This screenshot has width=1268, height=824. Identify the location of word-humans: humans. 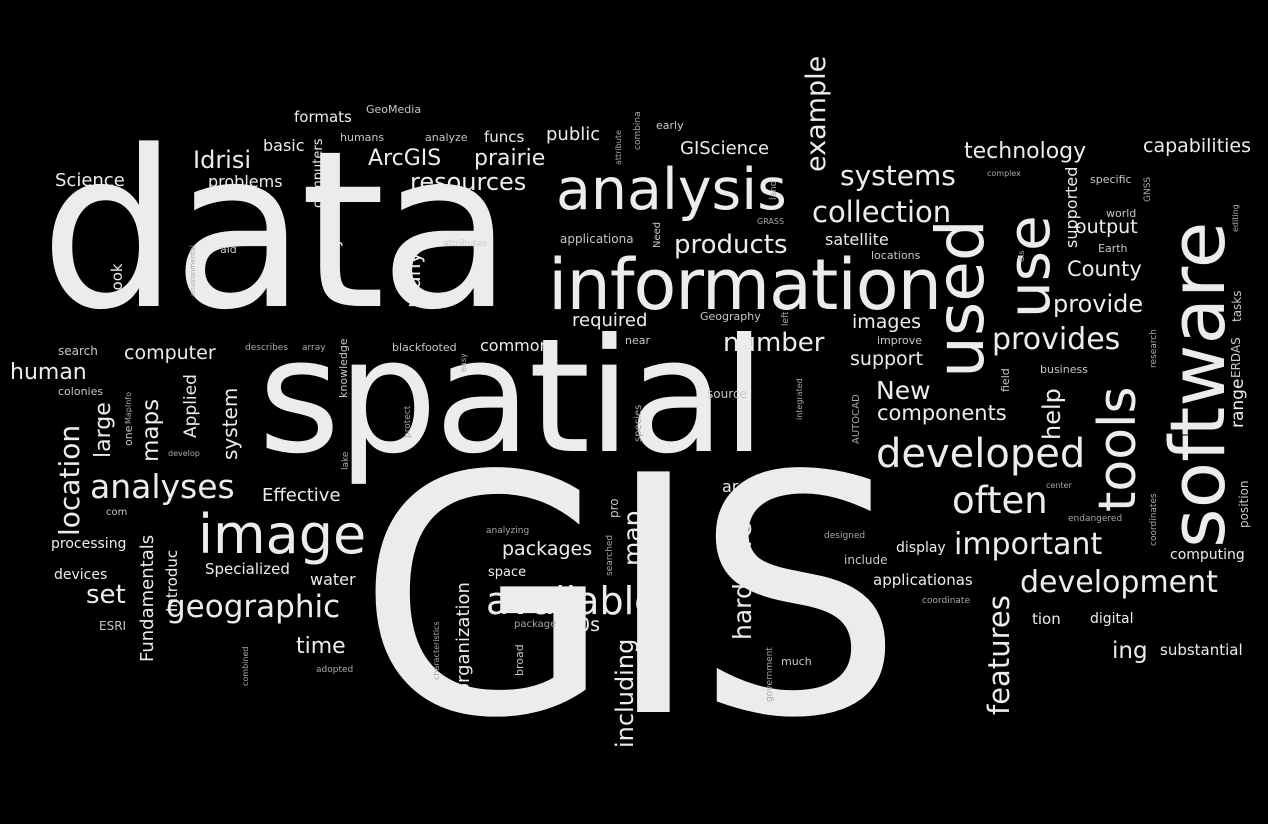
(362, 137).